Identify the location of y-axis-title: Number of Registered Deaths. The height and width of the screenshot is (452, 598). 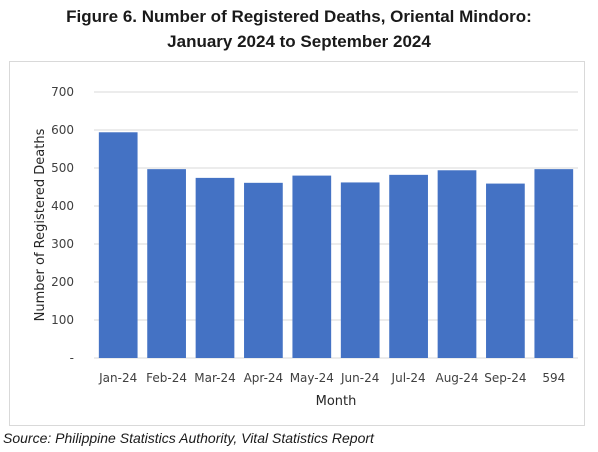
(40, 224).